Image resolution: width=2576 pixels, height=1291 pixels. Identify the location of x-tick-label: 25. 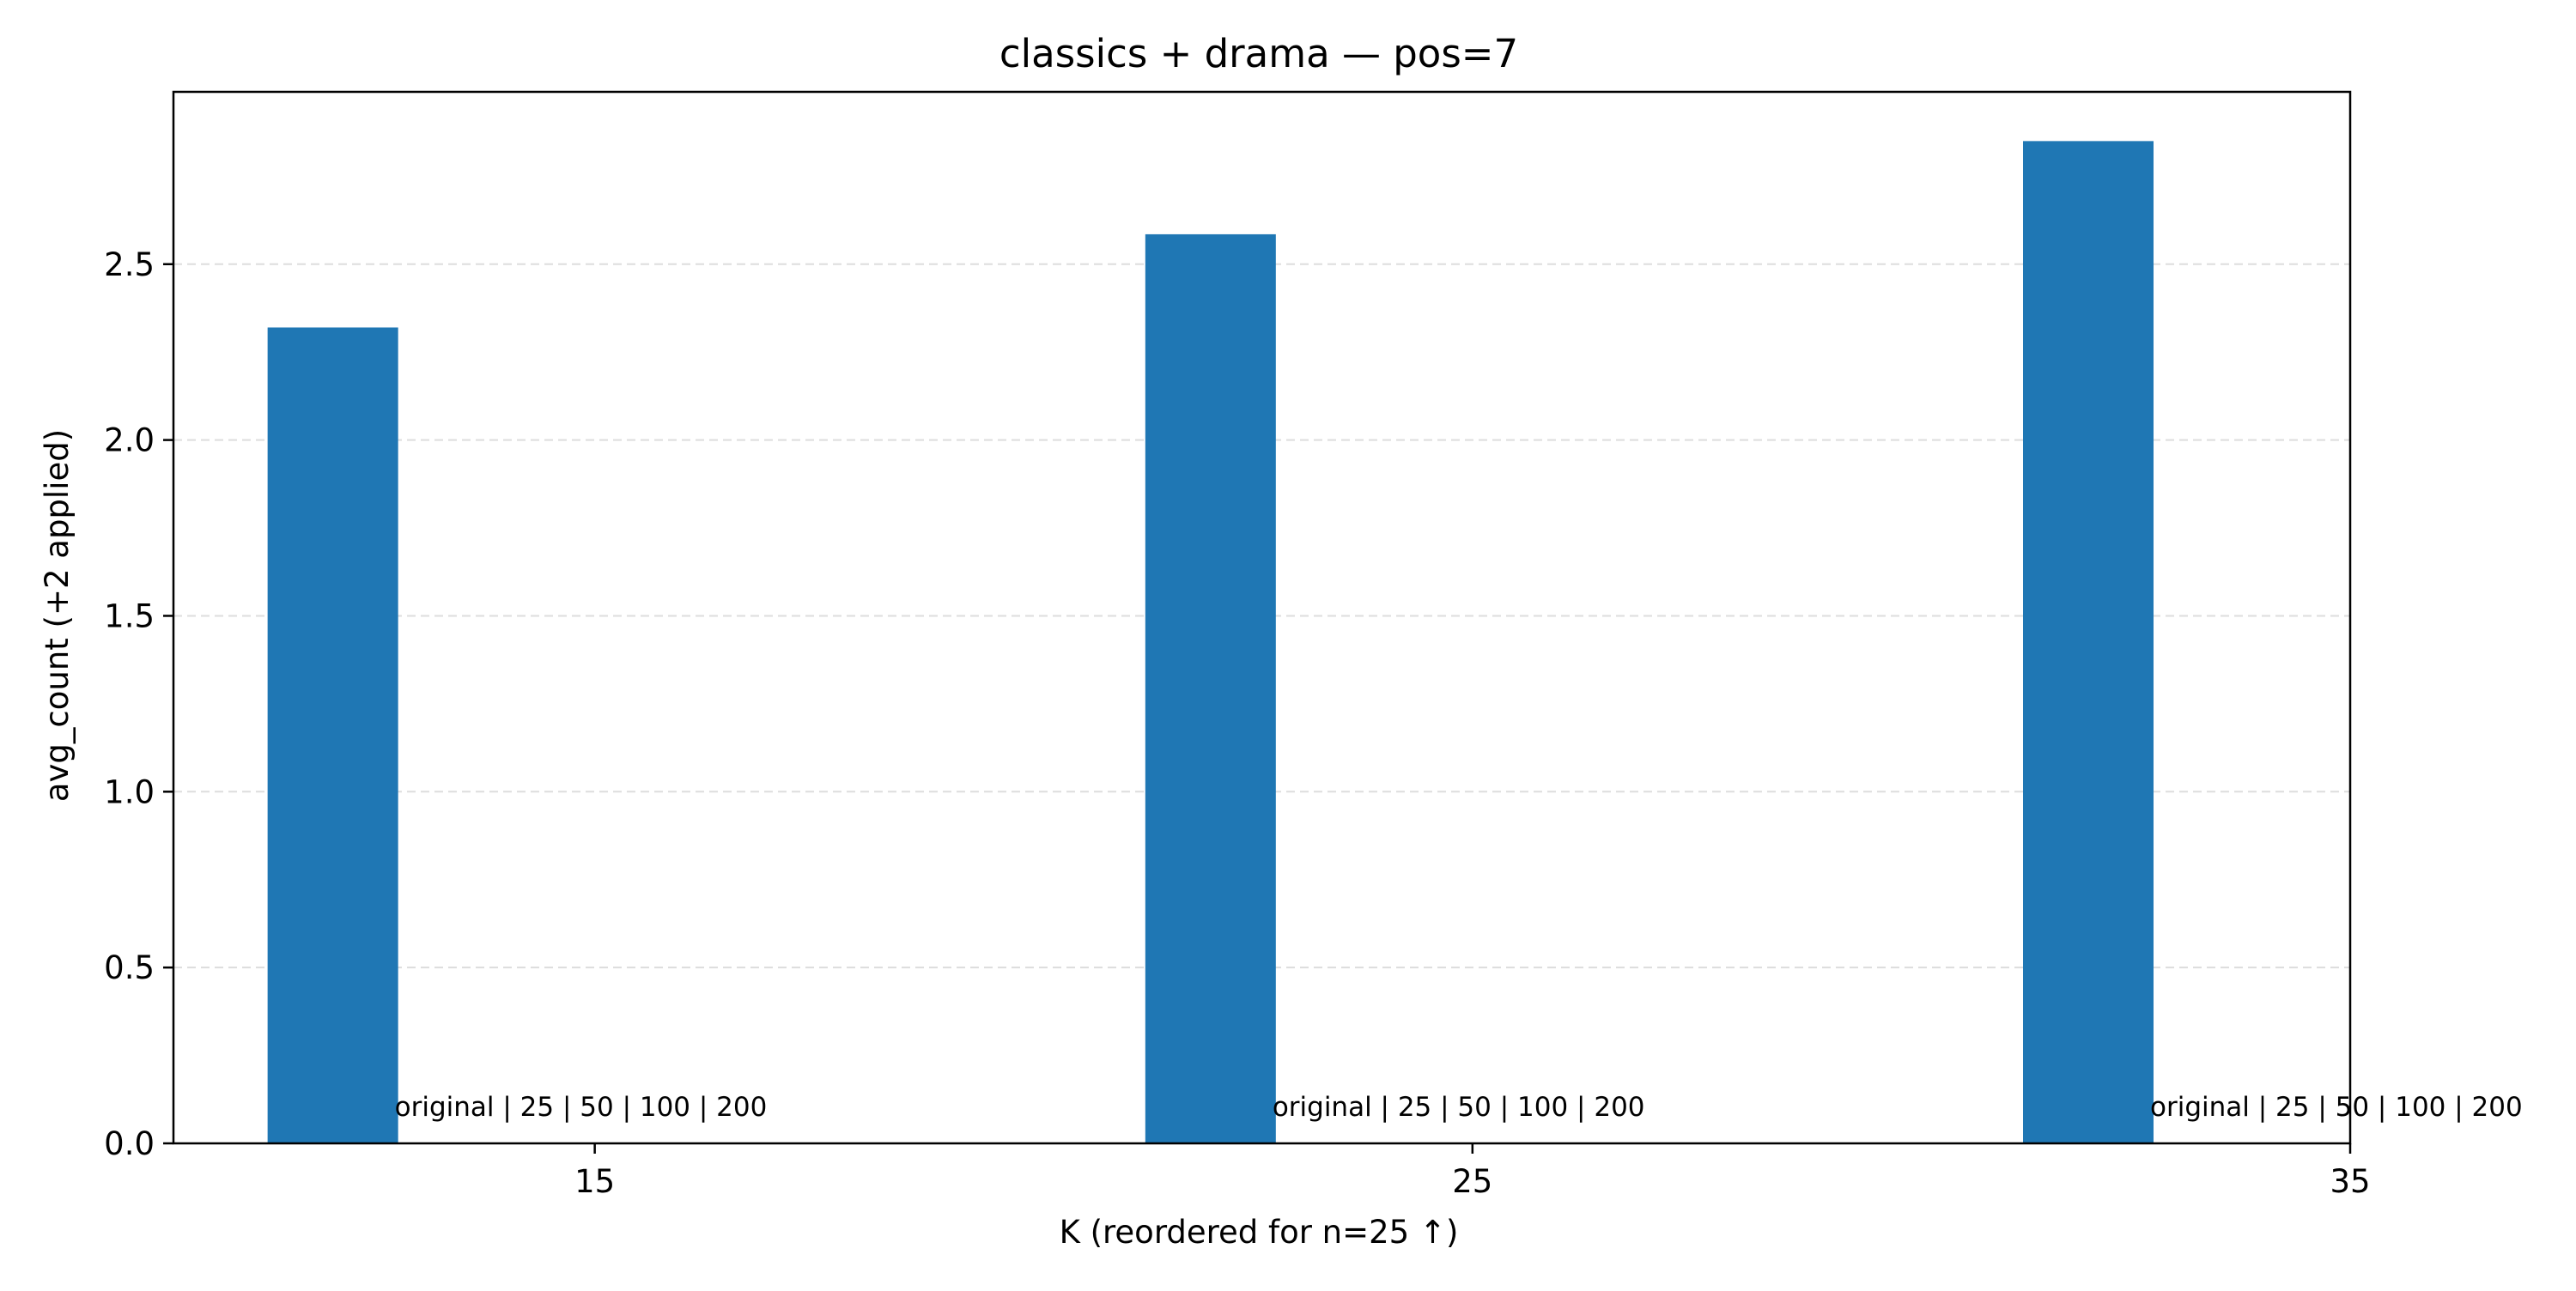
(1472, 1182).